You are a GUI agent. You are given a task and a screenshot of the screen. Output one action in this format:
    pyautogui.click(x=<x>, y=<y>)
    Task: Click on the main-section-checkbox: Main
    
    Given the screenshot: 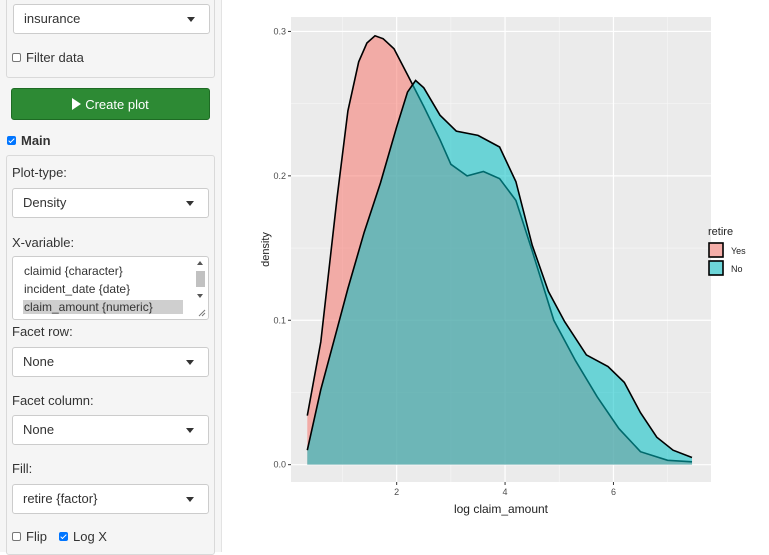 What is the action you would take?
    pyautogui.click(x=29, y=140)
    